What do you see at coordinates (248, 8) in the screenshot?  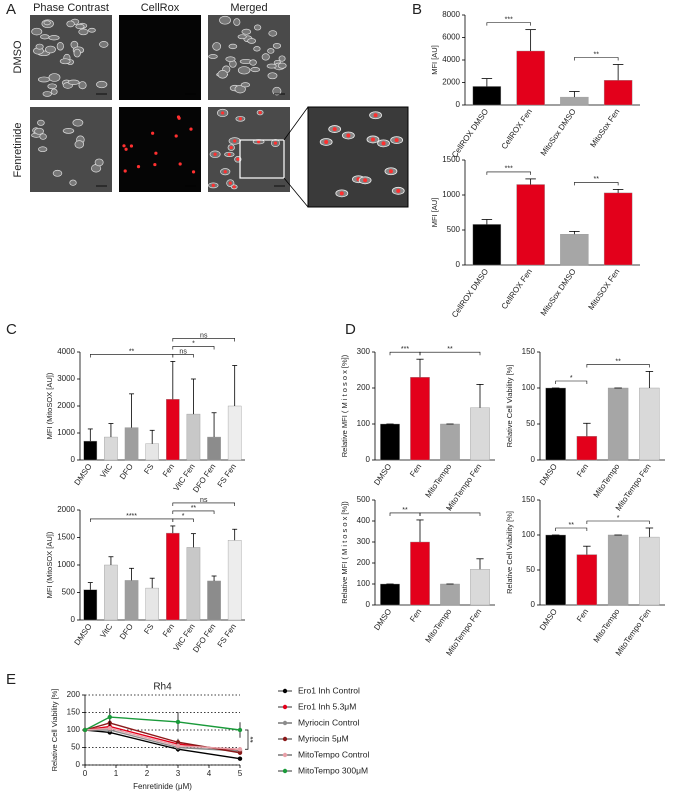 I see `column-header: Merged` at bounding box center [248, 8].